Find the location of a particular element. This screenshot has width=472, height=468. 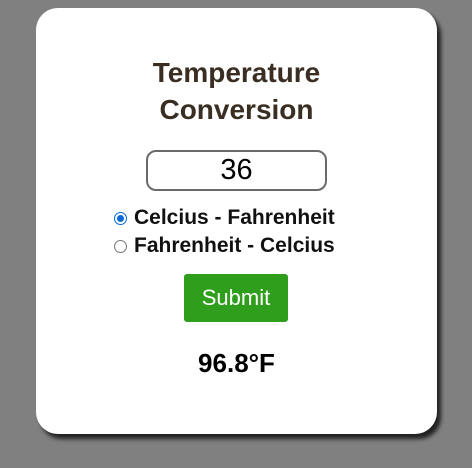

conversion-result: 96.8°F is located at coordinates (236, 363).